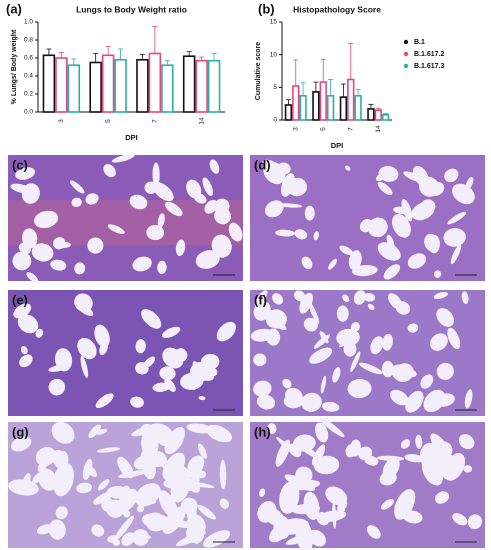  Describe the element at coordinates (429, 66) in the screenshot. I see `legend-label: B.1.617.3` at that location.